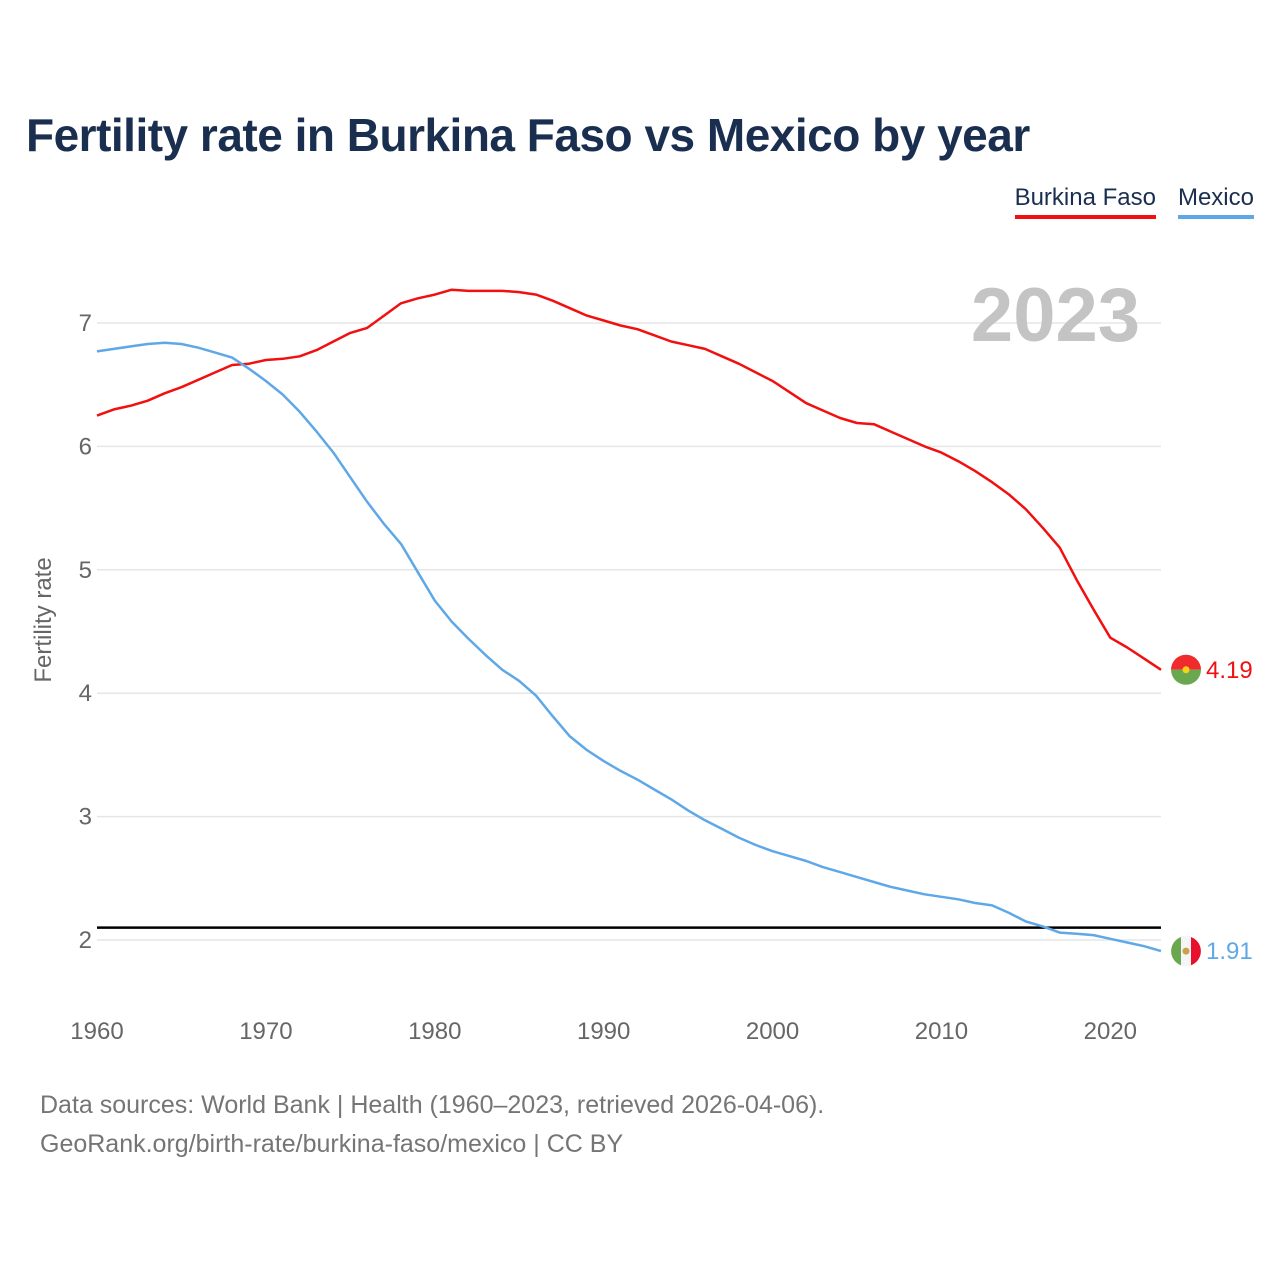 The width and height of the screenshot is (1280, 1280). I want to click on end-value-label-mexico: 1.91, so click(1229, 951).